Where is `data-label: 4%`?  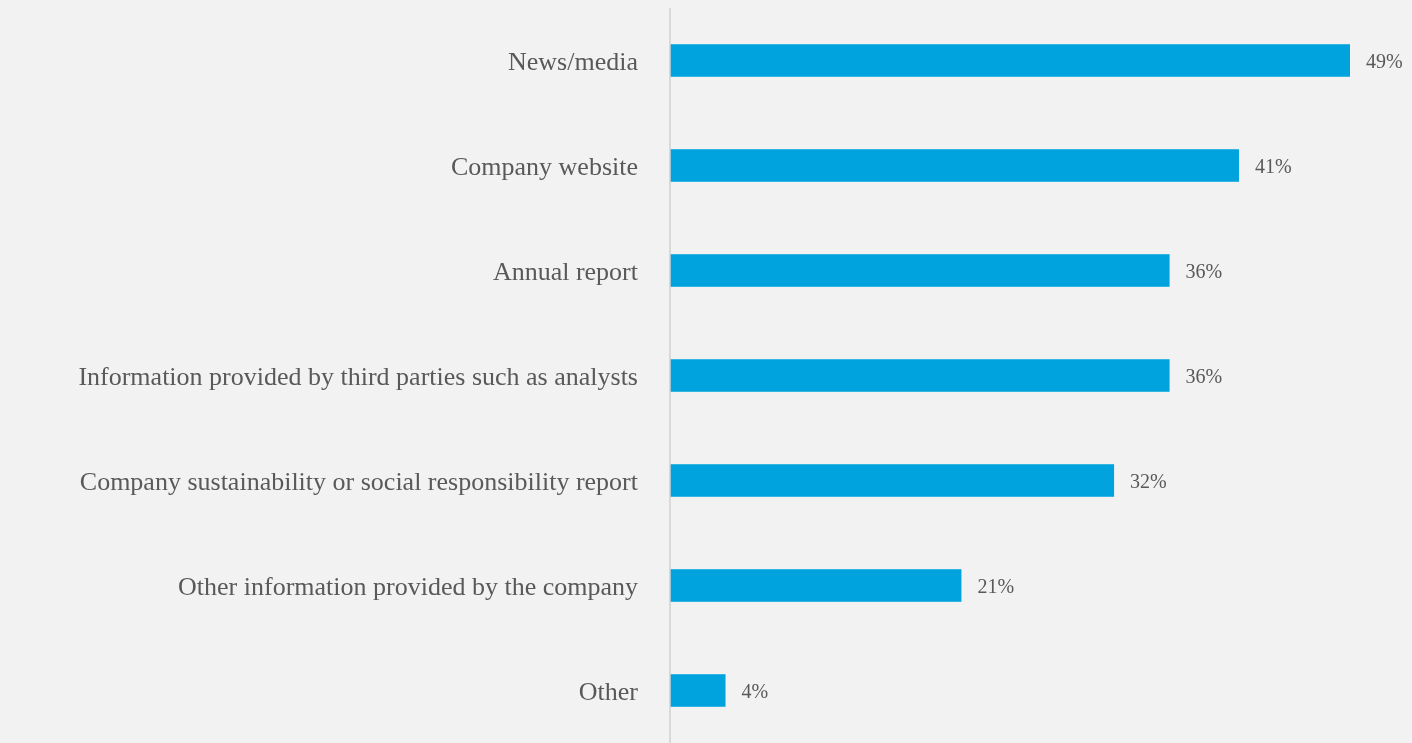 data-label: 4% is located at coordinates (755, 690).